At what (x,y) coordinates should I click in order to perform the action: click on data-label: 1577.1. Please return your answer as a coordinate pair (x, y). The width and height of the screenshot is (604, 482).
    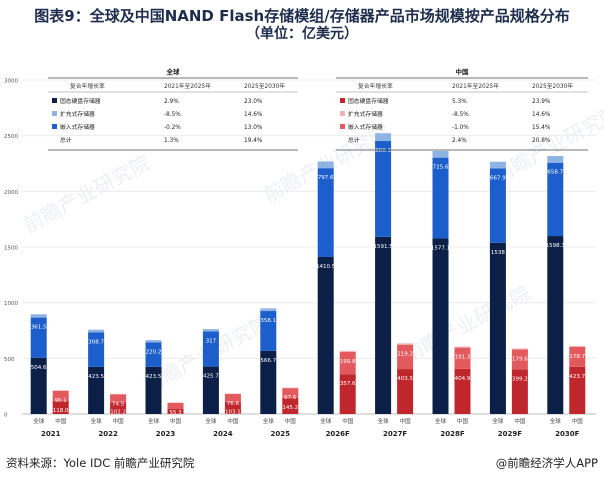
    Looking at the image, I should click on (440, 248).